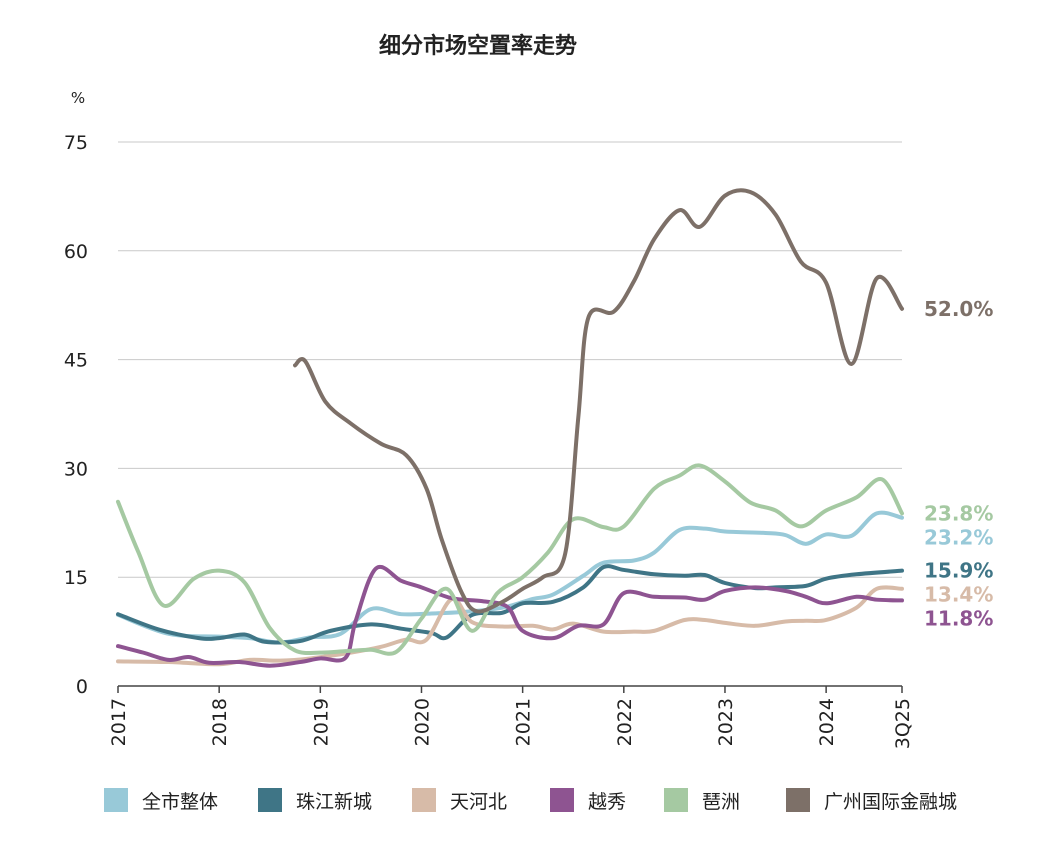 The image size is (1047, 855). What do you see at coordinates (721, 802) in the screenshot?
I see `legend-label: 琶洲` at bounding box center [721, 802].